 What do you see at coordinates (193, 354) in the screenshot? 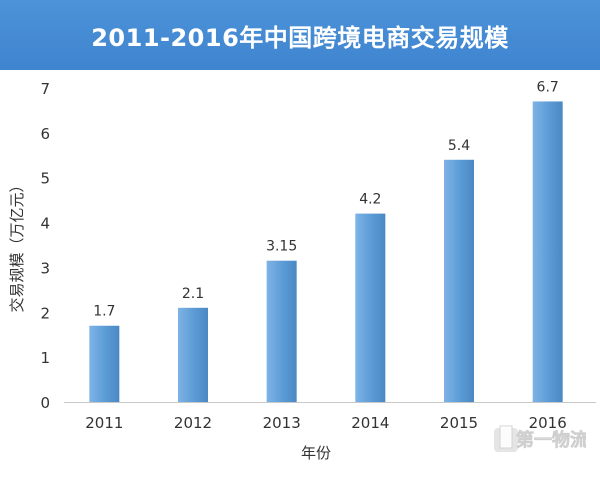
I see `bar-2012` at bounding box center [193, 354].